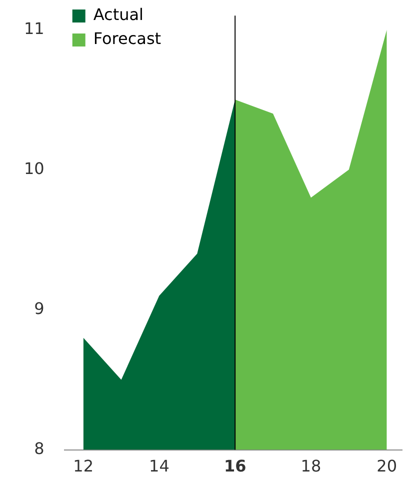 This screenshot has width=410, height=489. Describe the element at coordinates (159, 466) in the screenshot. I see `x-tick-label: 14` at that location.